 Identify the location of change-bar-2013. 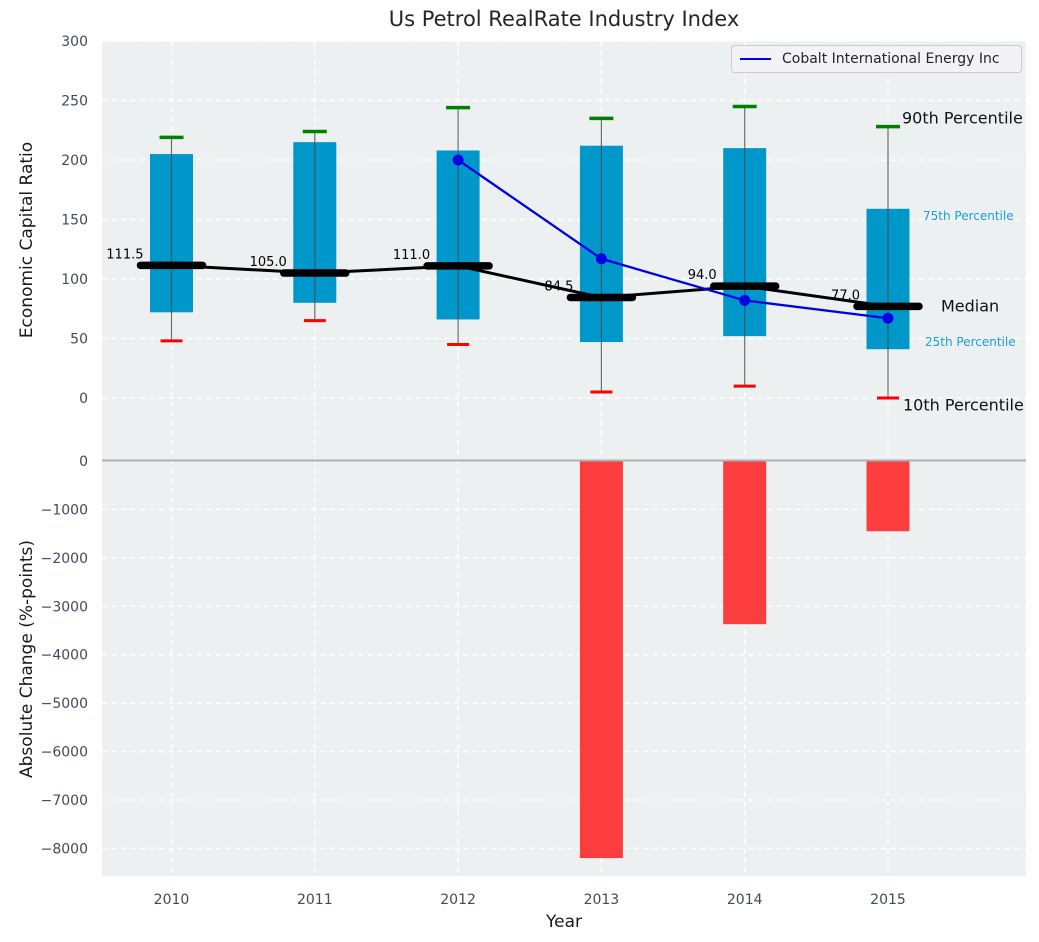
(601, 659).